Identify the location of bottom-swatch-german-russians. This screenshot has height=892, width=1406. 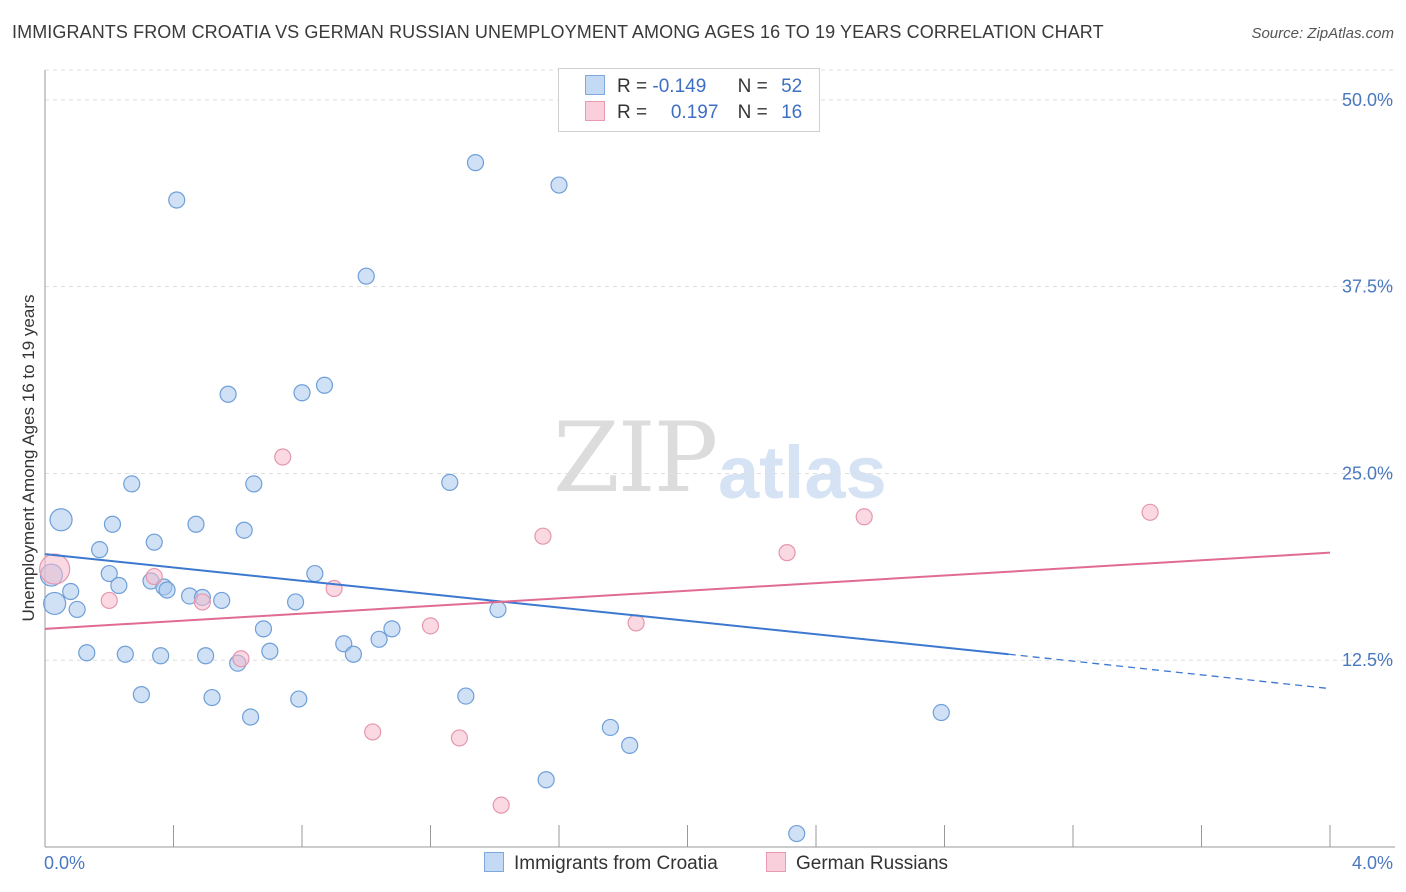
(776, 862).